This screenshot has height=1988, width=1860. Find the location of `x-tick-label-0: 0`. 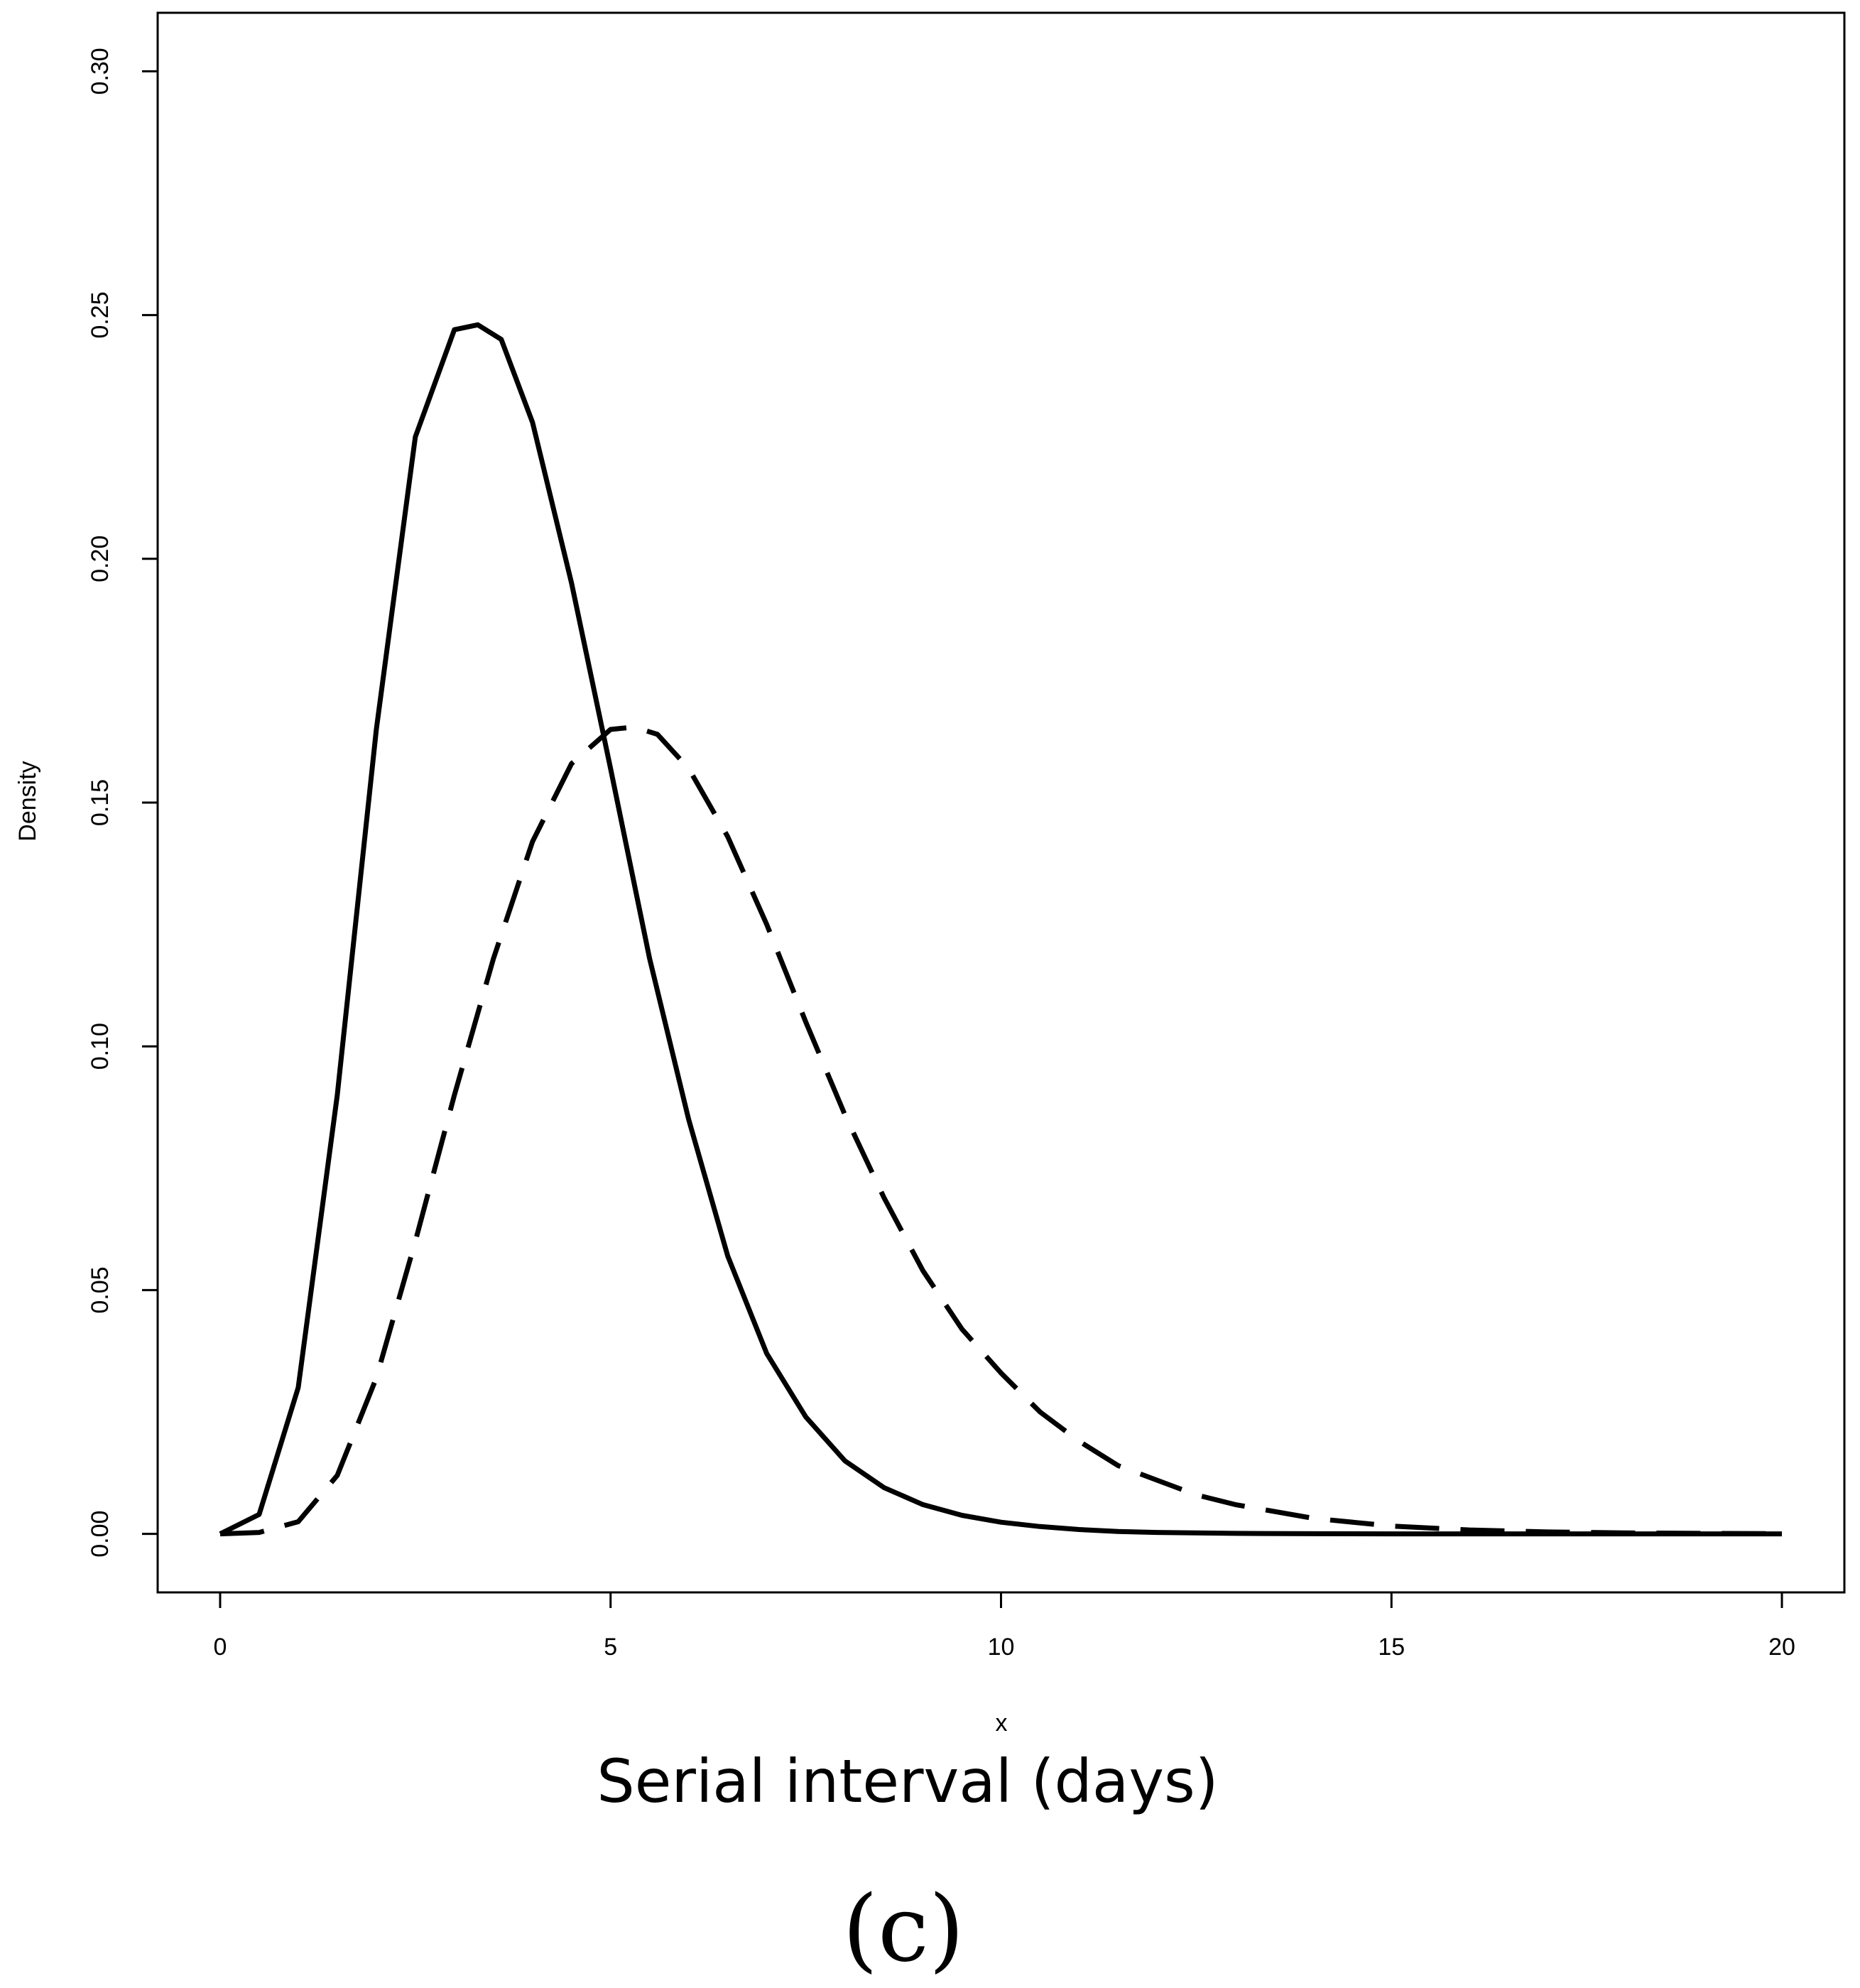

x-tick-label-0: 0 is located at coordinates (220, 1647).